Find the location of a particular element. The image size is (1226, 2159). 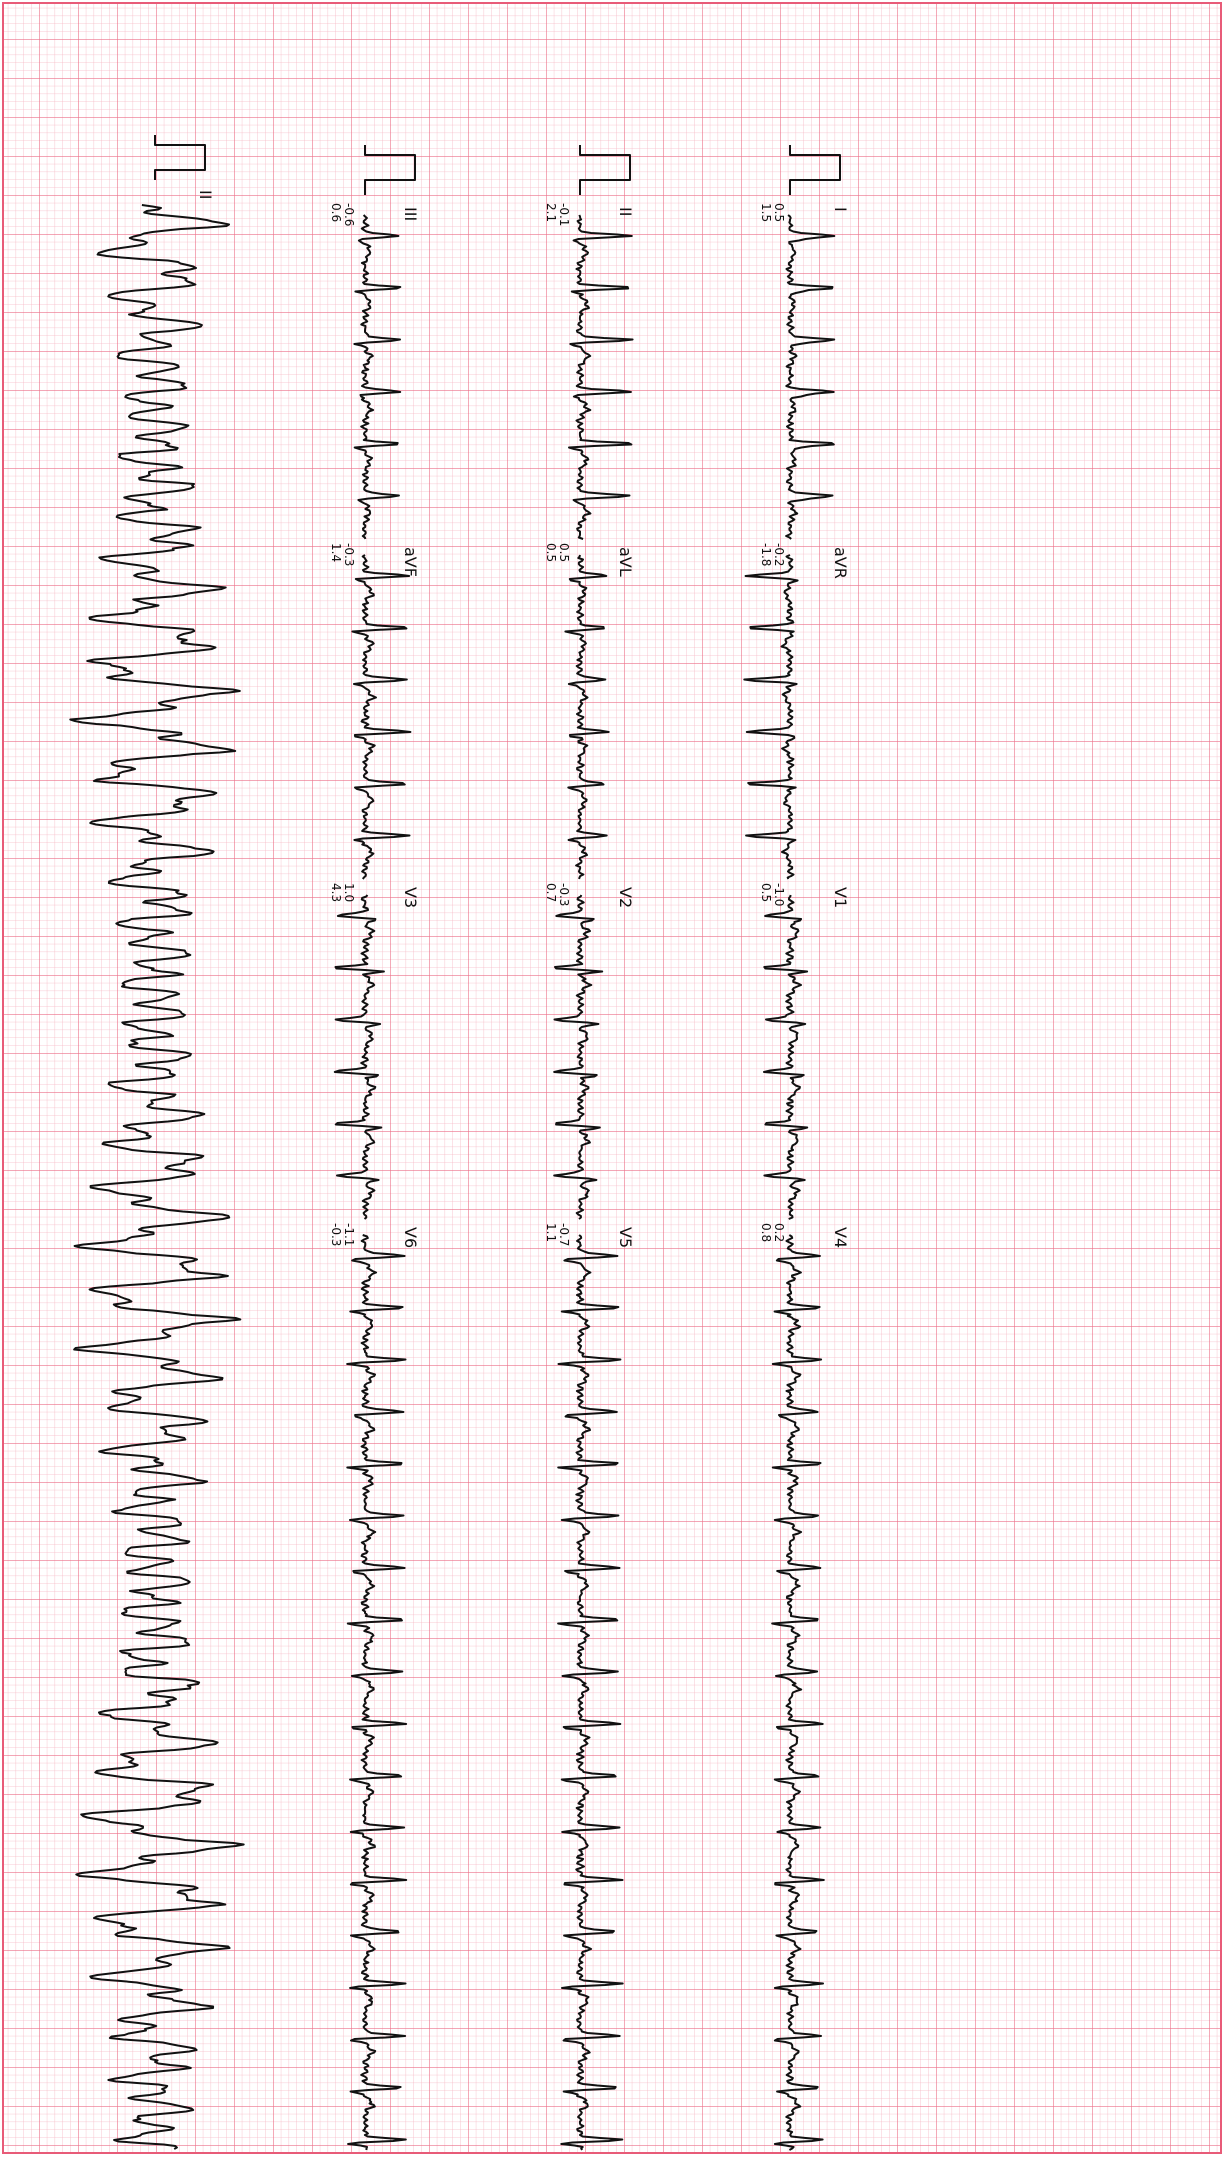

calibration-value: 1.1 is located at coordinates (551, 1232).